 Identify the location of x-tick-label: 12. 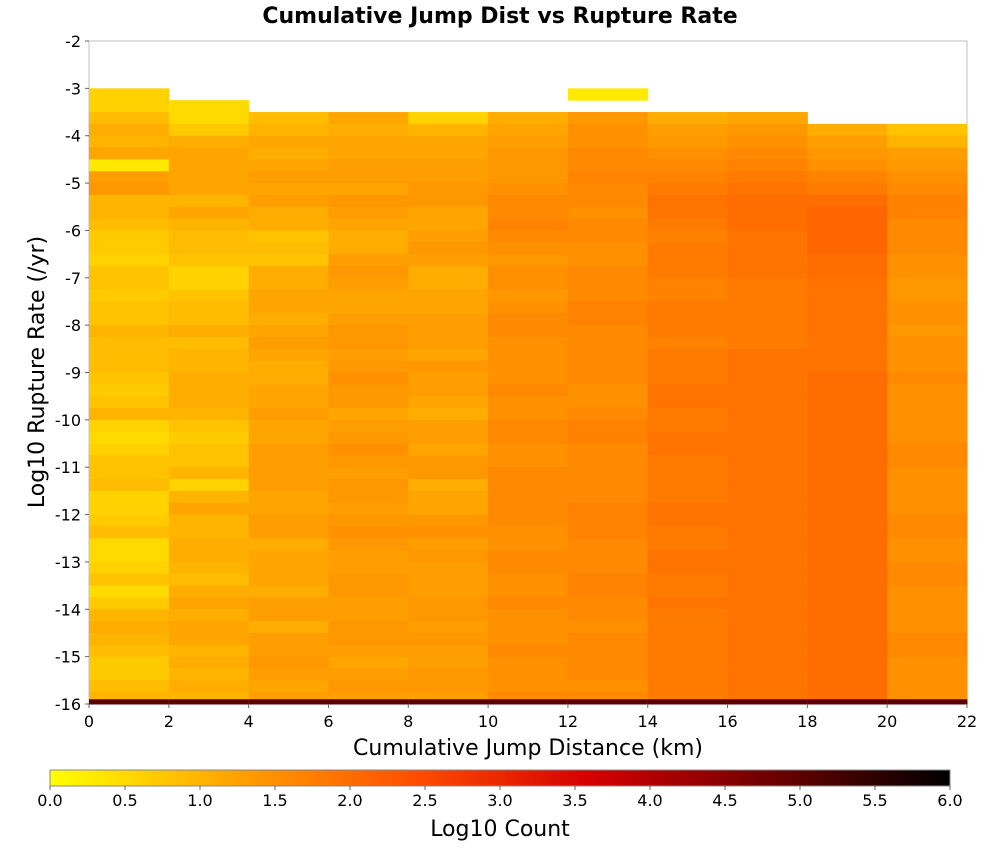
(568, 721).